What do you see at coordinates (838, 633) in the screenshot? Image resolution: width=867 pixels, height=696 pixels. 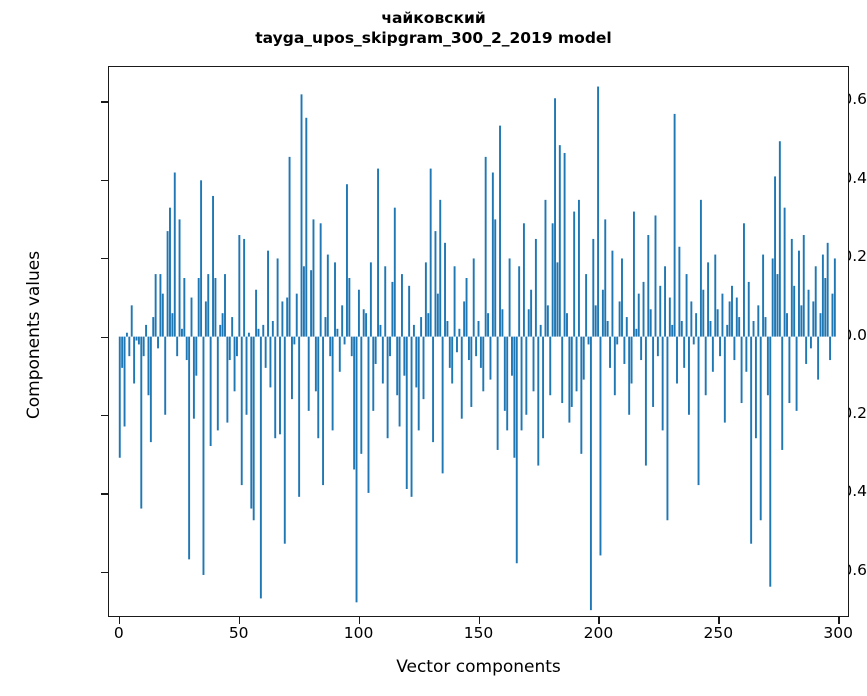 I see `x-tick-label: 300` at bounding box center [838, 633].